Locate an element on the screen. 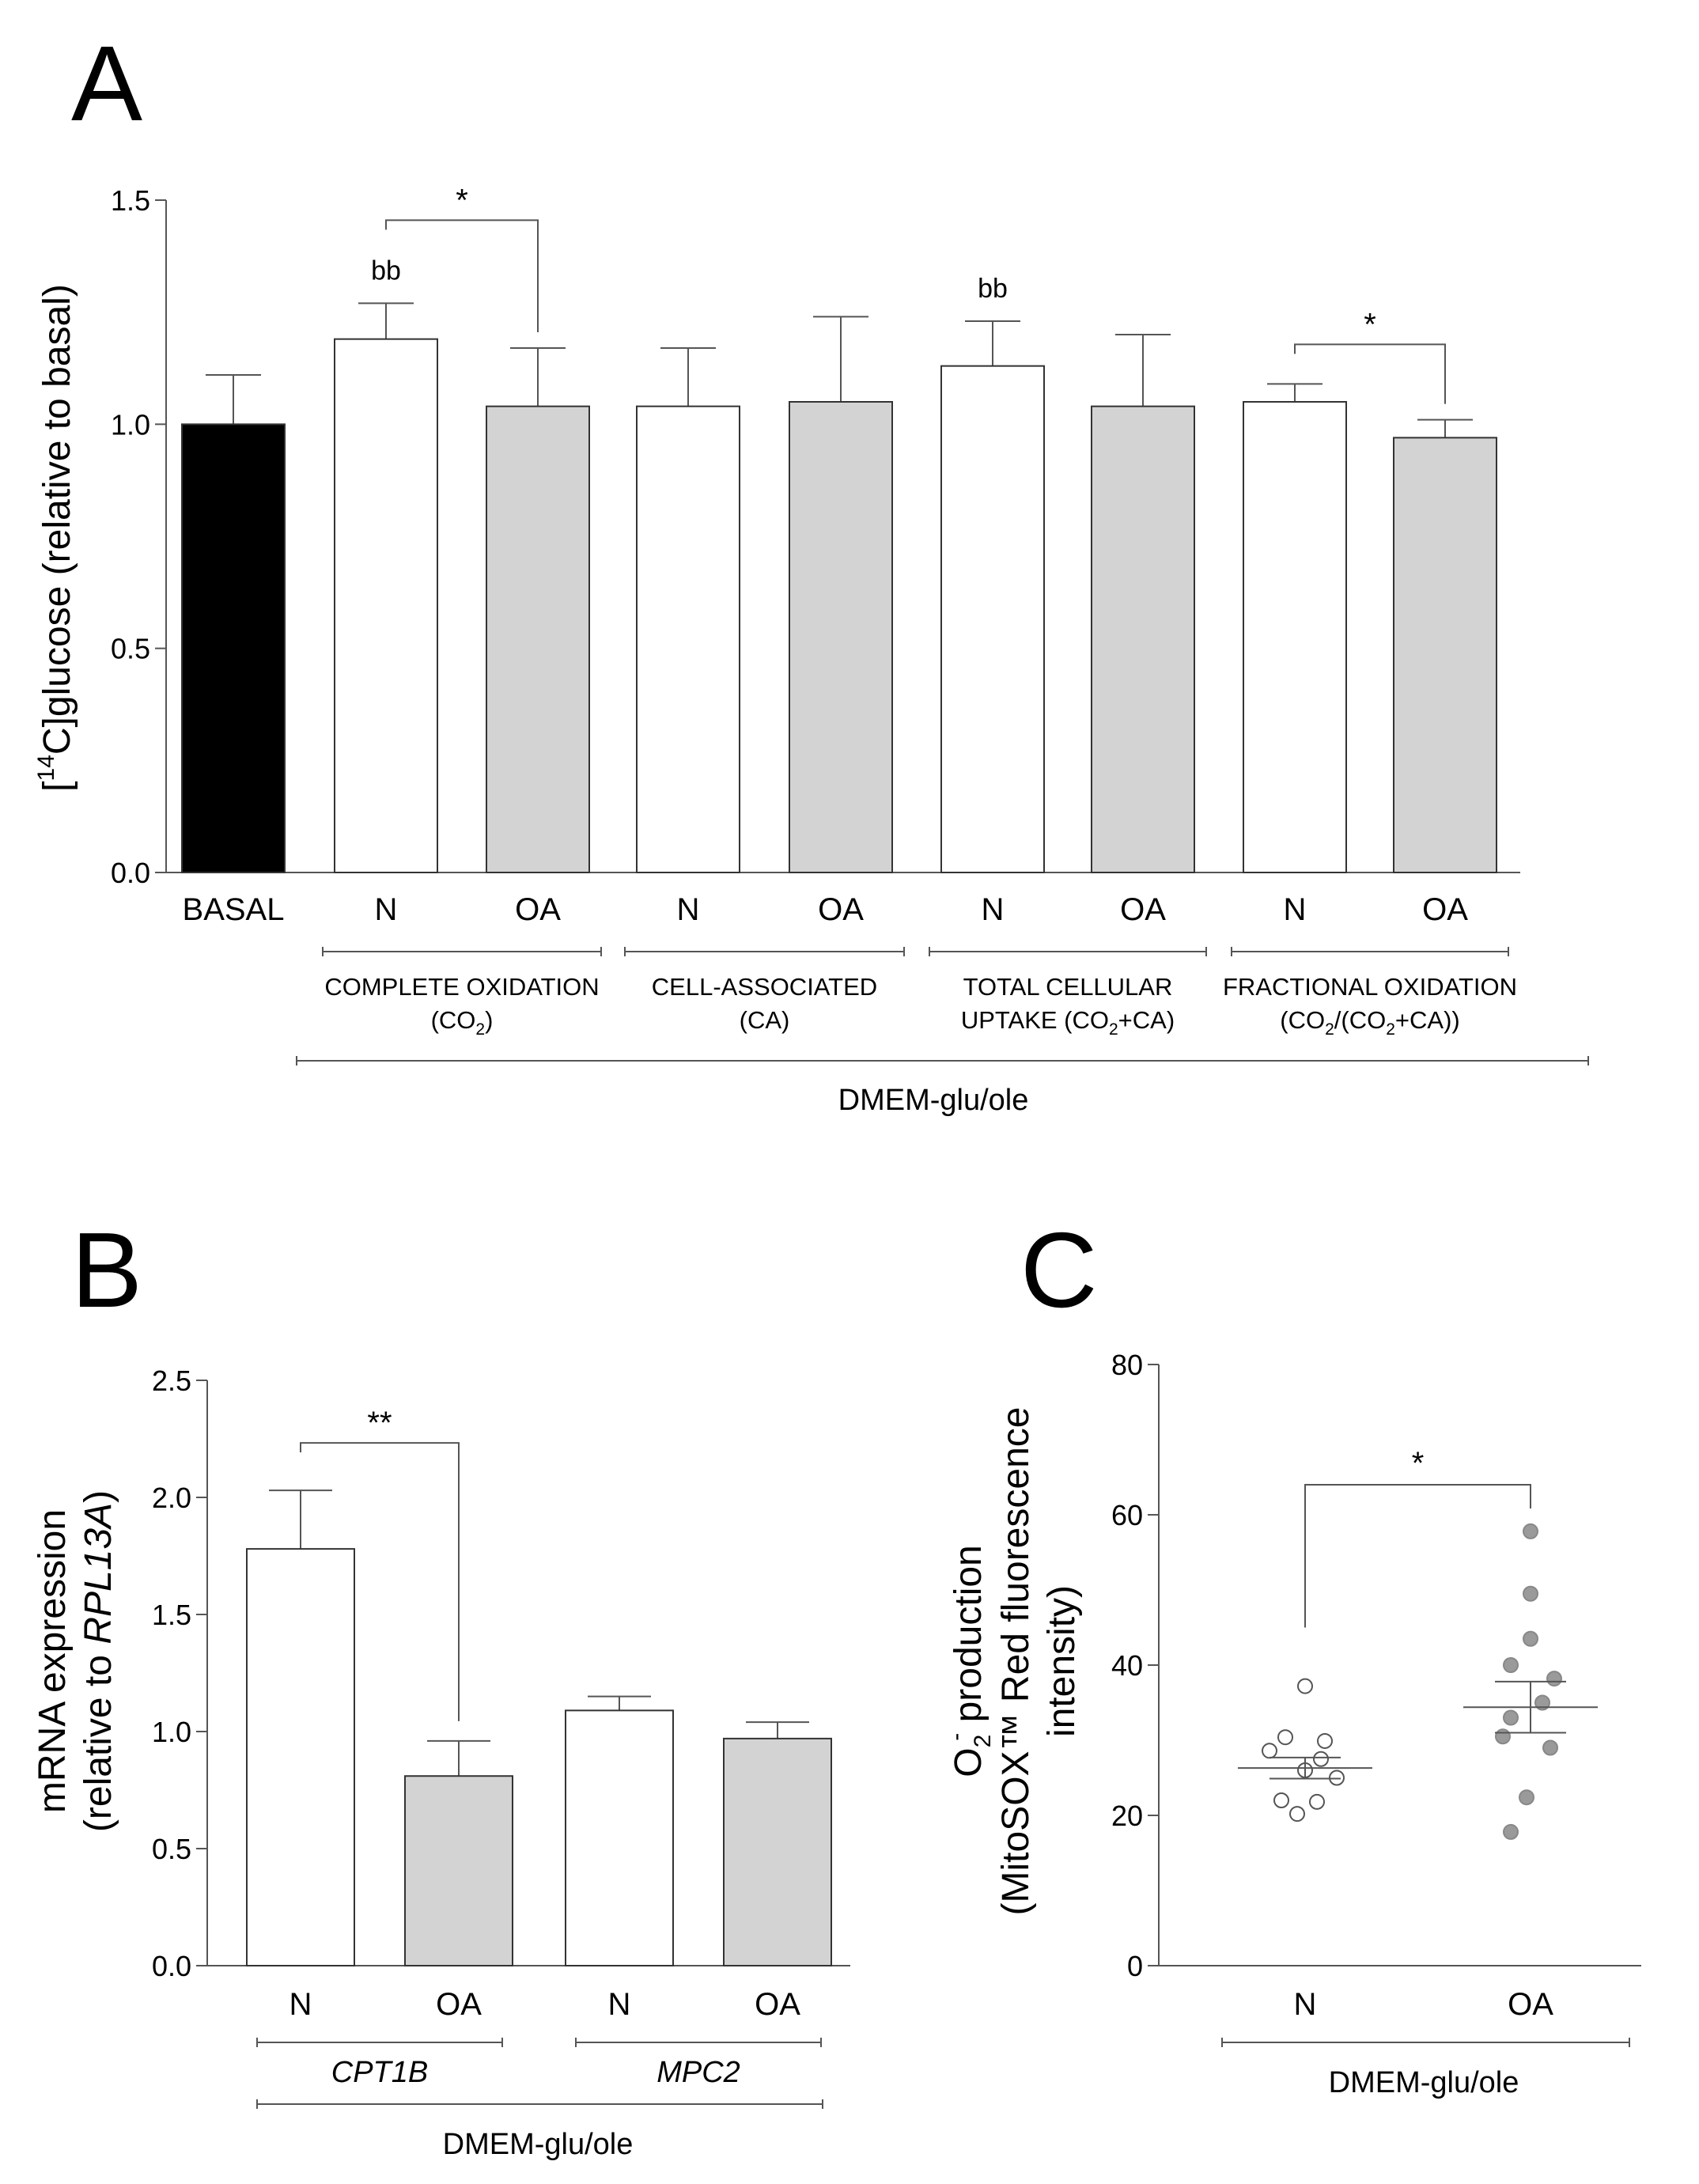 This screenshot has width=1699, height=2184. y-tick-label: 2.5 is located at coordinates (171, 1381).